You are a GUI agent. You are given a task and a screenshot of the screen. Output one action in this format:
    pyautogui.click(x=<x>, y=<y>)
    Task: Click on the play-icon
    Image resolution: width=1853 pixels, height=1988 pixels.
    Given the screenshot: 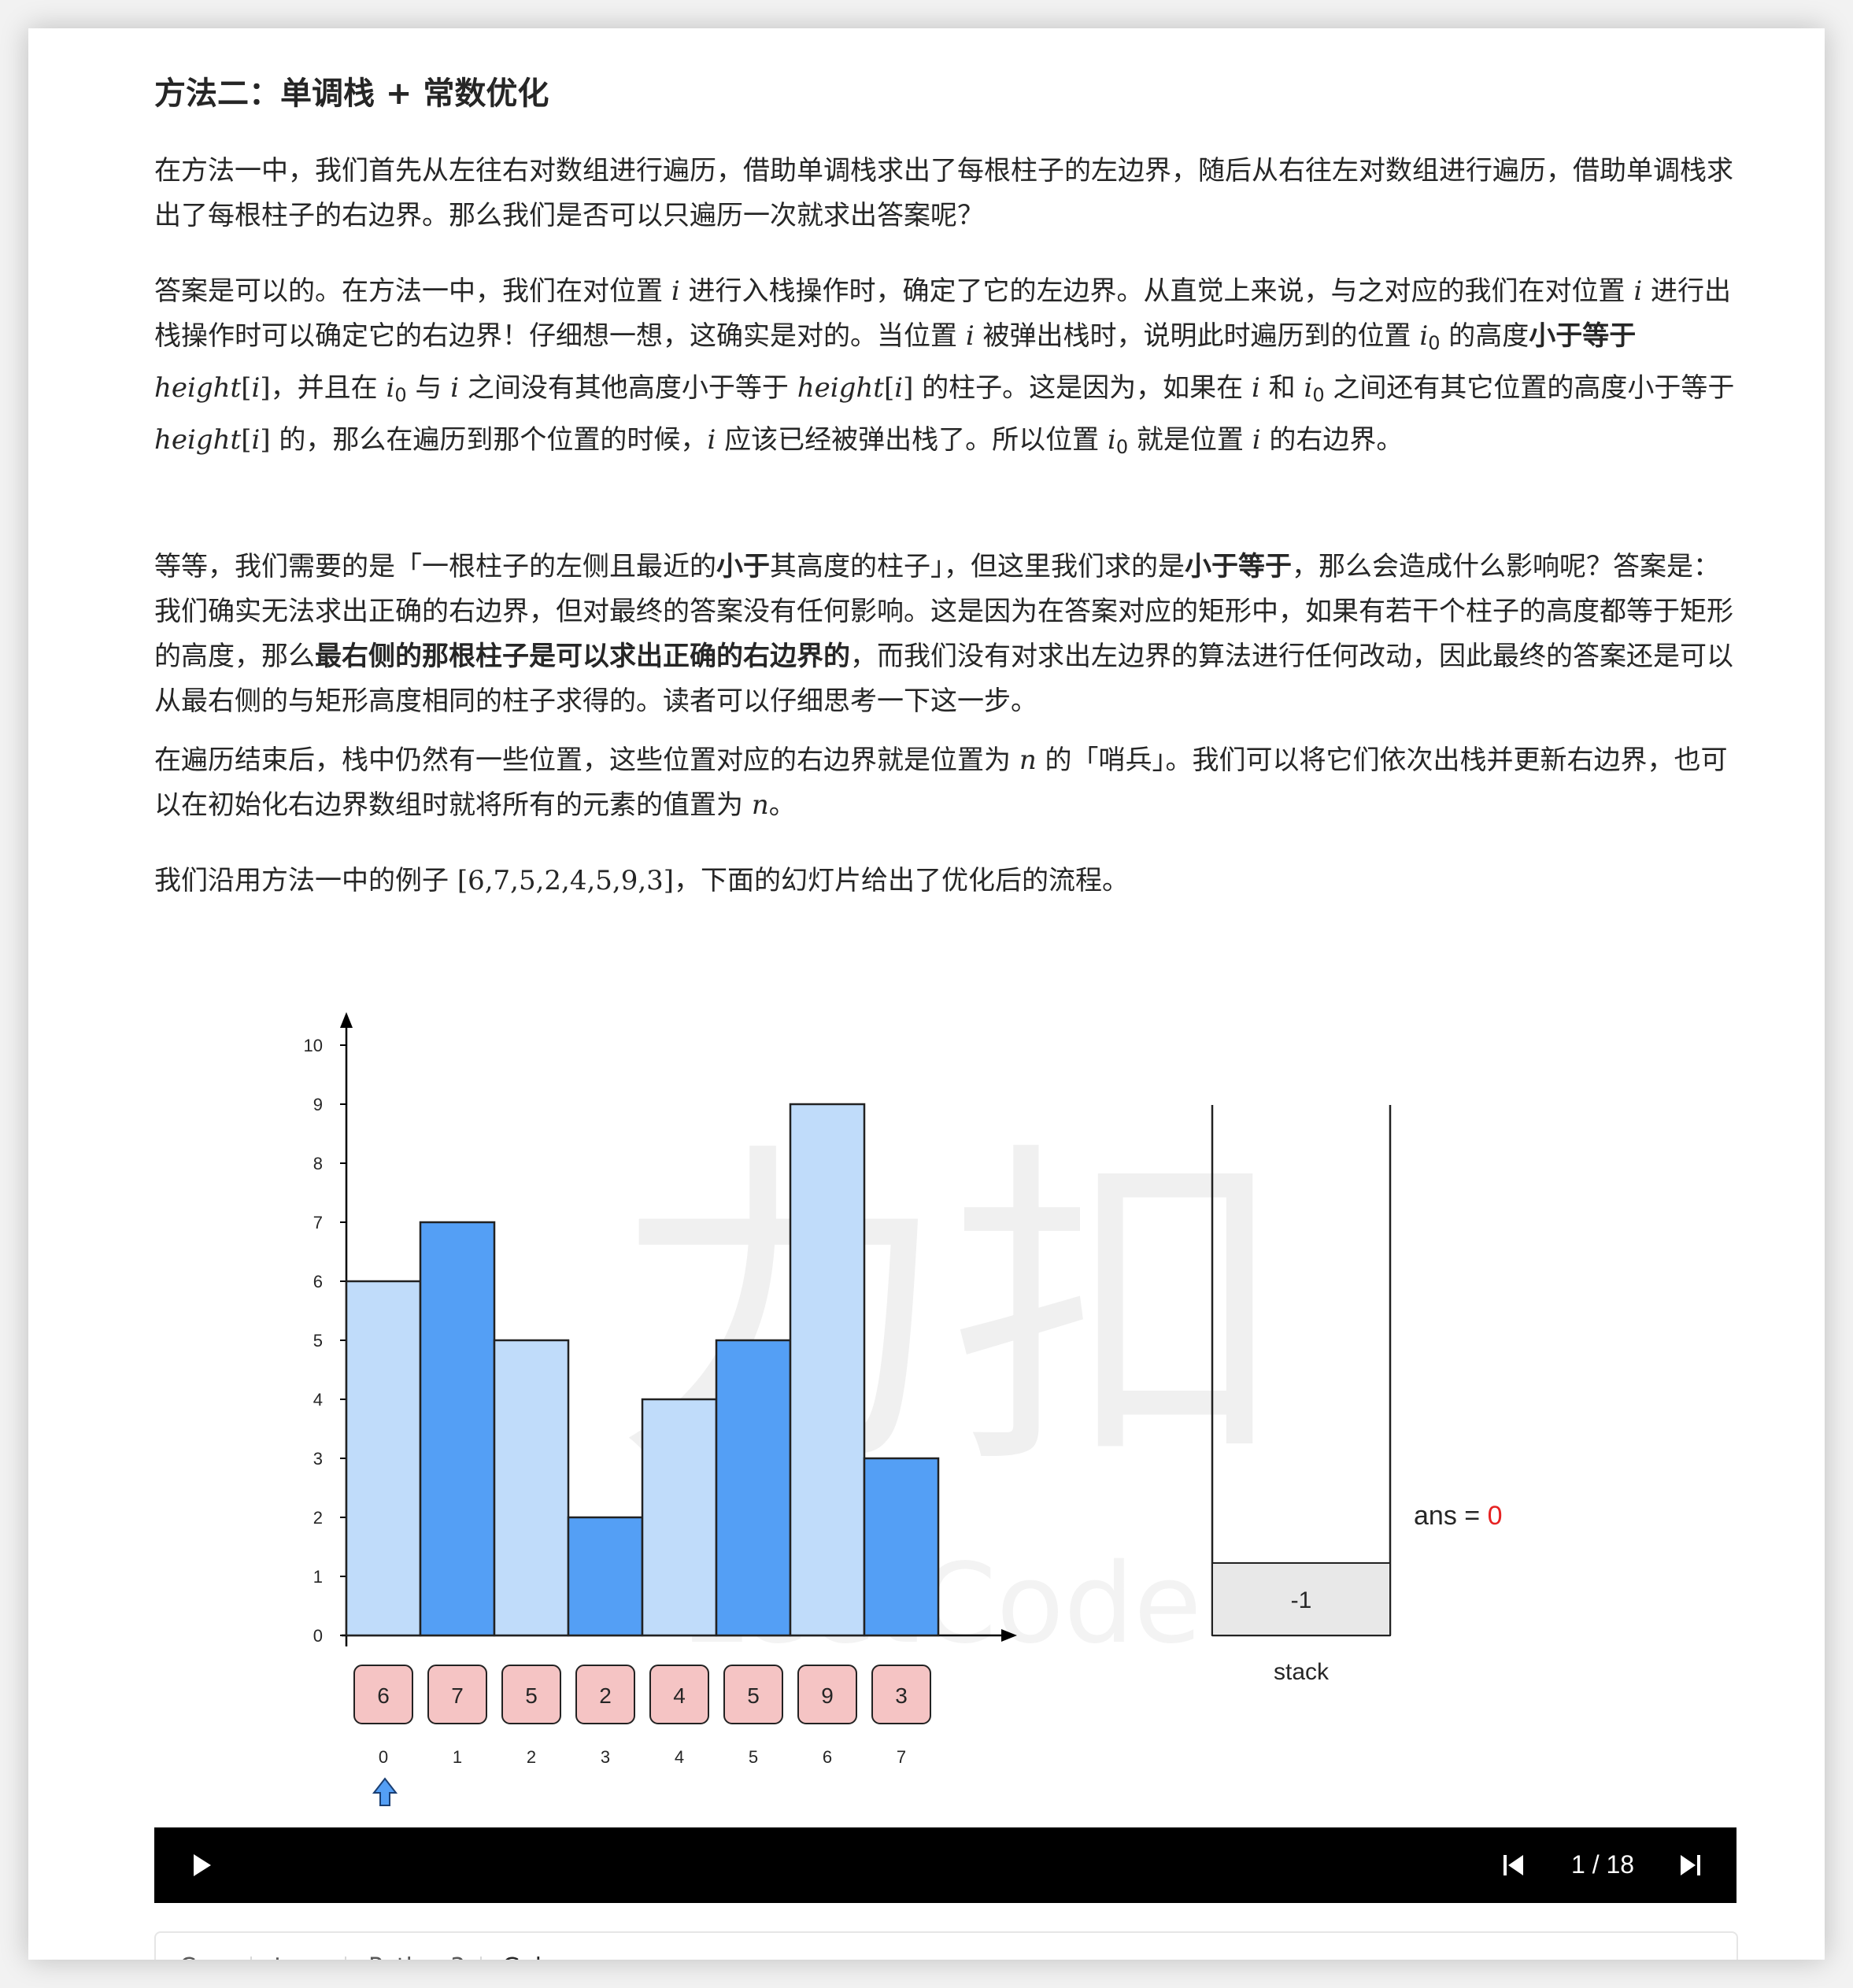 What is the action you would take?
    pyautogui.click(x=201, y=1865)
    